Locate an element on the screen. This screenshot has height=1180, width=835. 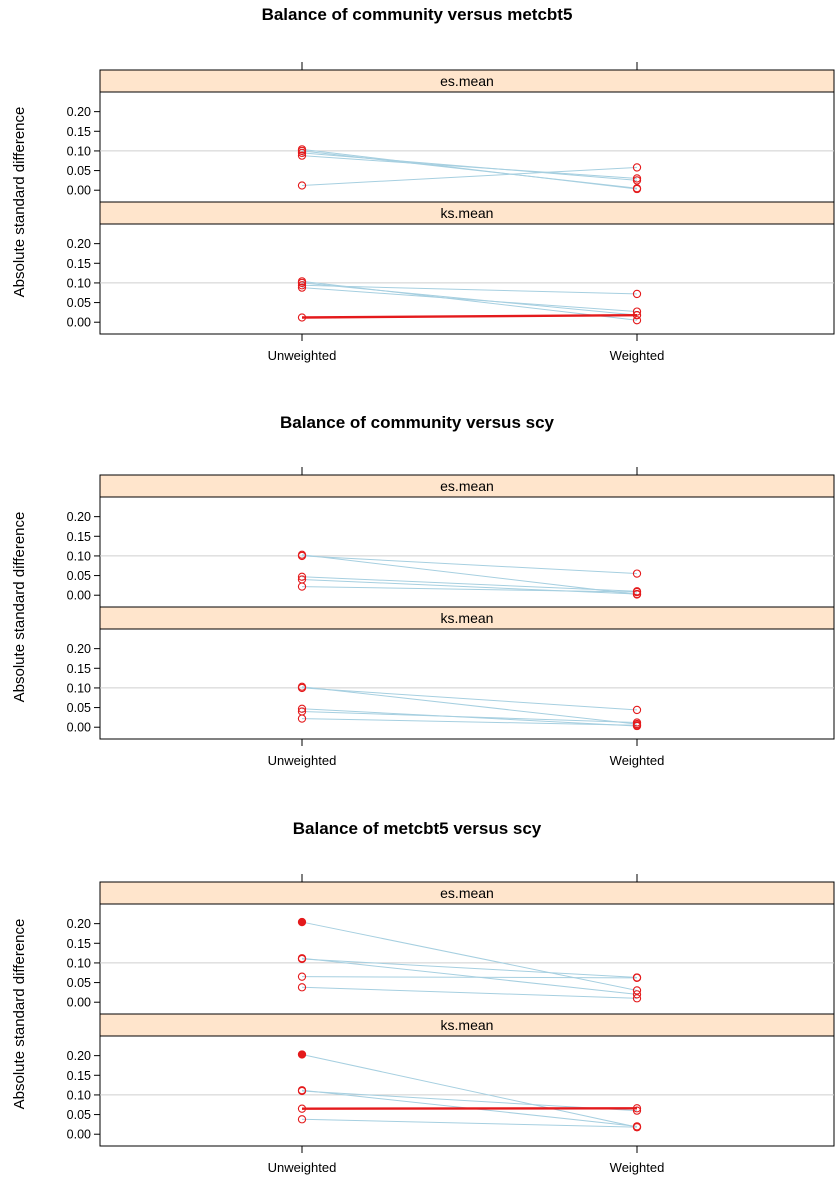
chart-title: Balance of community versus scy is located at coordinates (417, 422).